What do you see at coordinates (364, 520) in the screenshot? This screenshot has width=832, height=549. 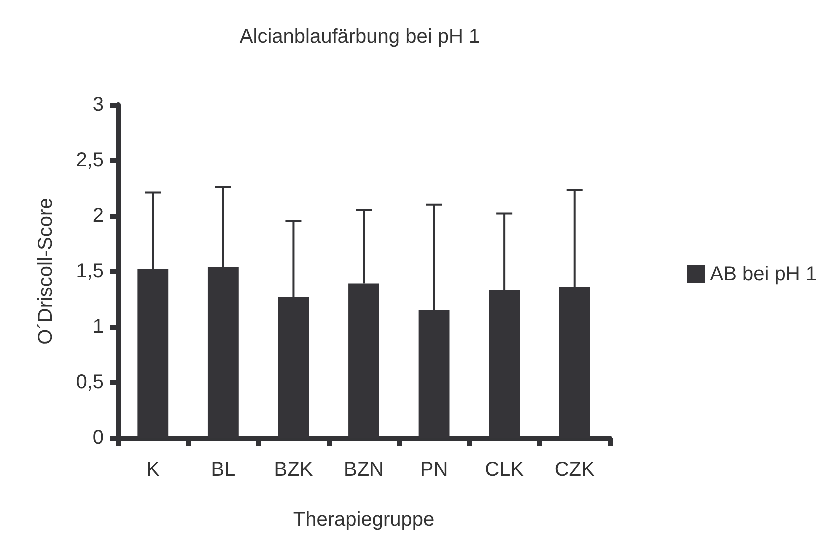 I see `x-axis-title: Therapiegruppe` at bounding box center [364, 520].